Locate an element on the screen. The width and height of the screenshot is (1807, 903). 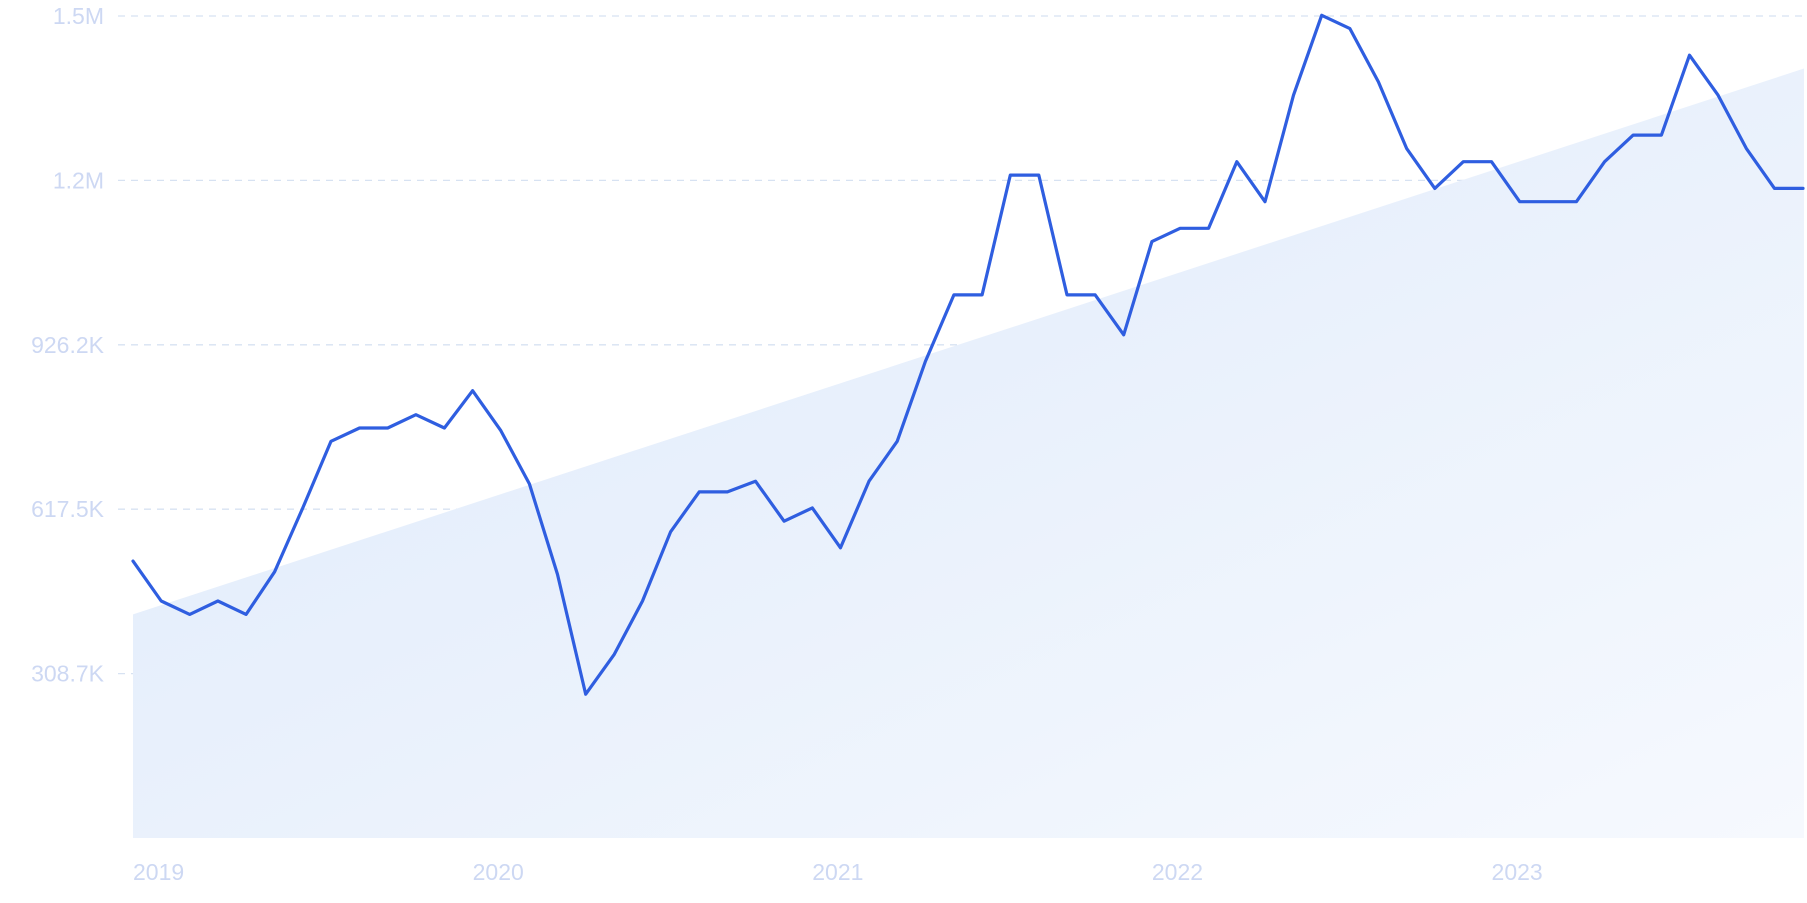
y-tick-label: 926.2K is located at coordinates (68, 345).